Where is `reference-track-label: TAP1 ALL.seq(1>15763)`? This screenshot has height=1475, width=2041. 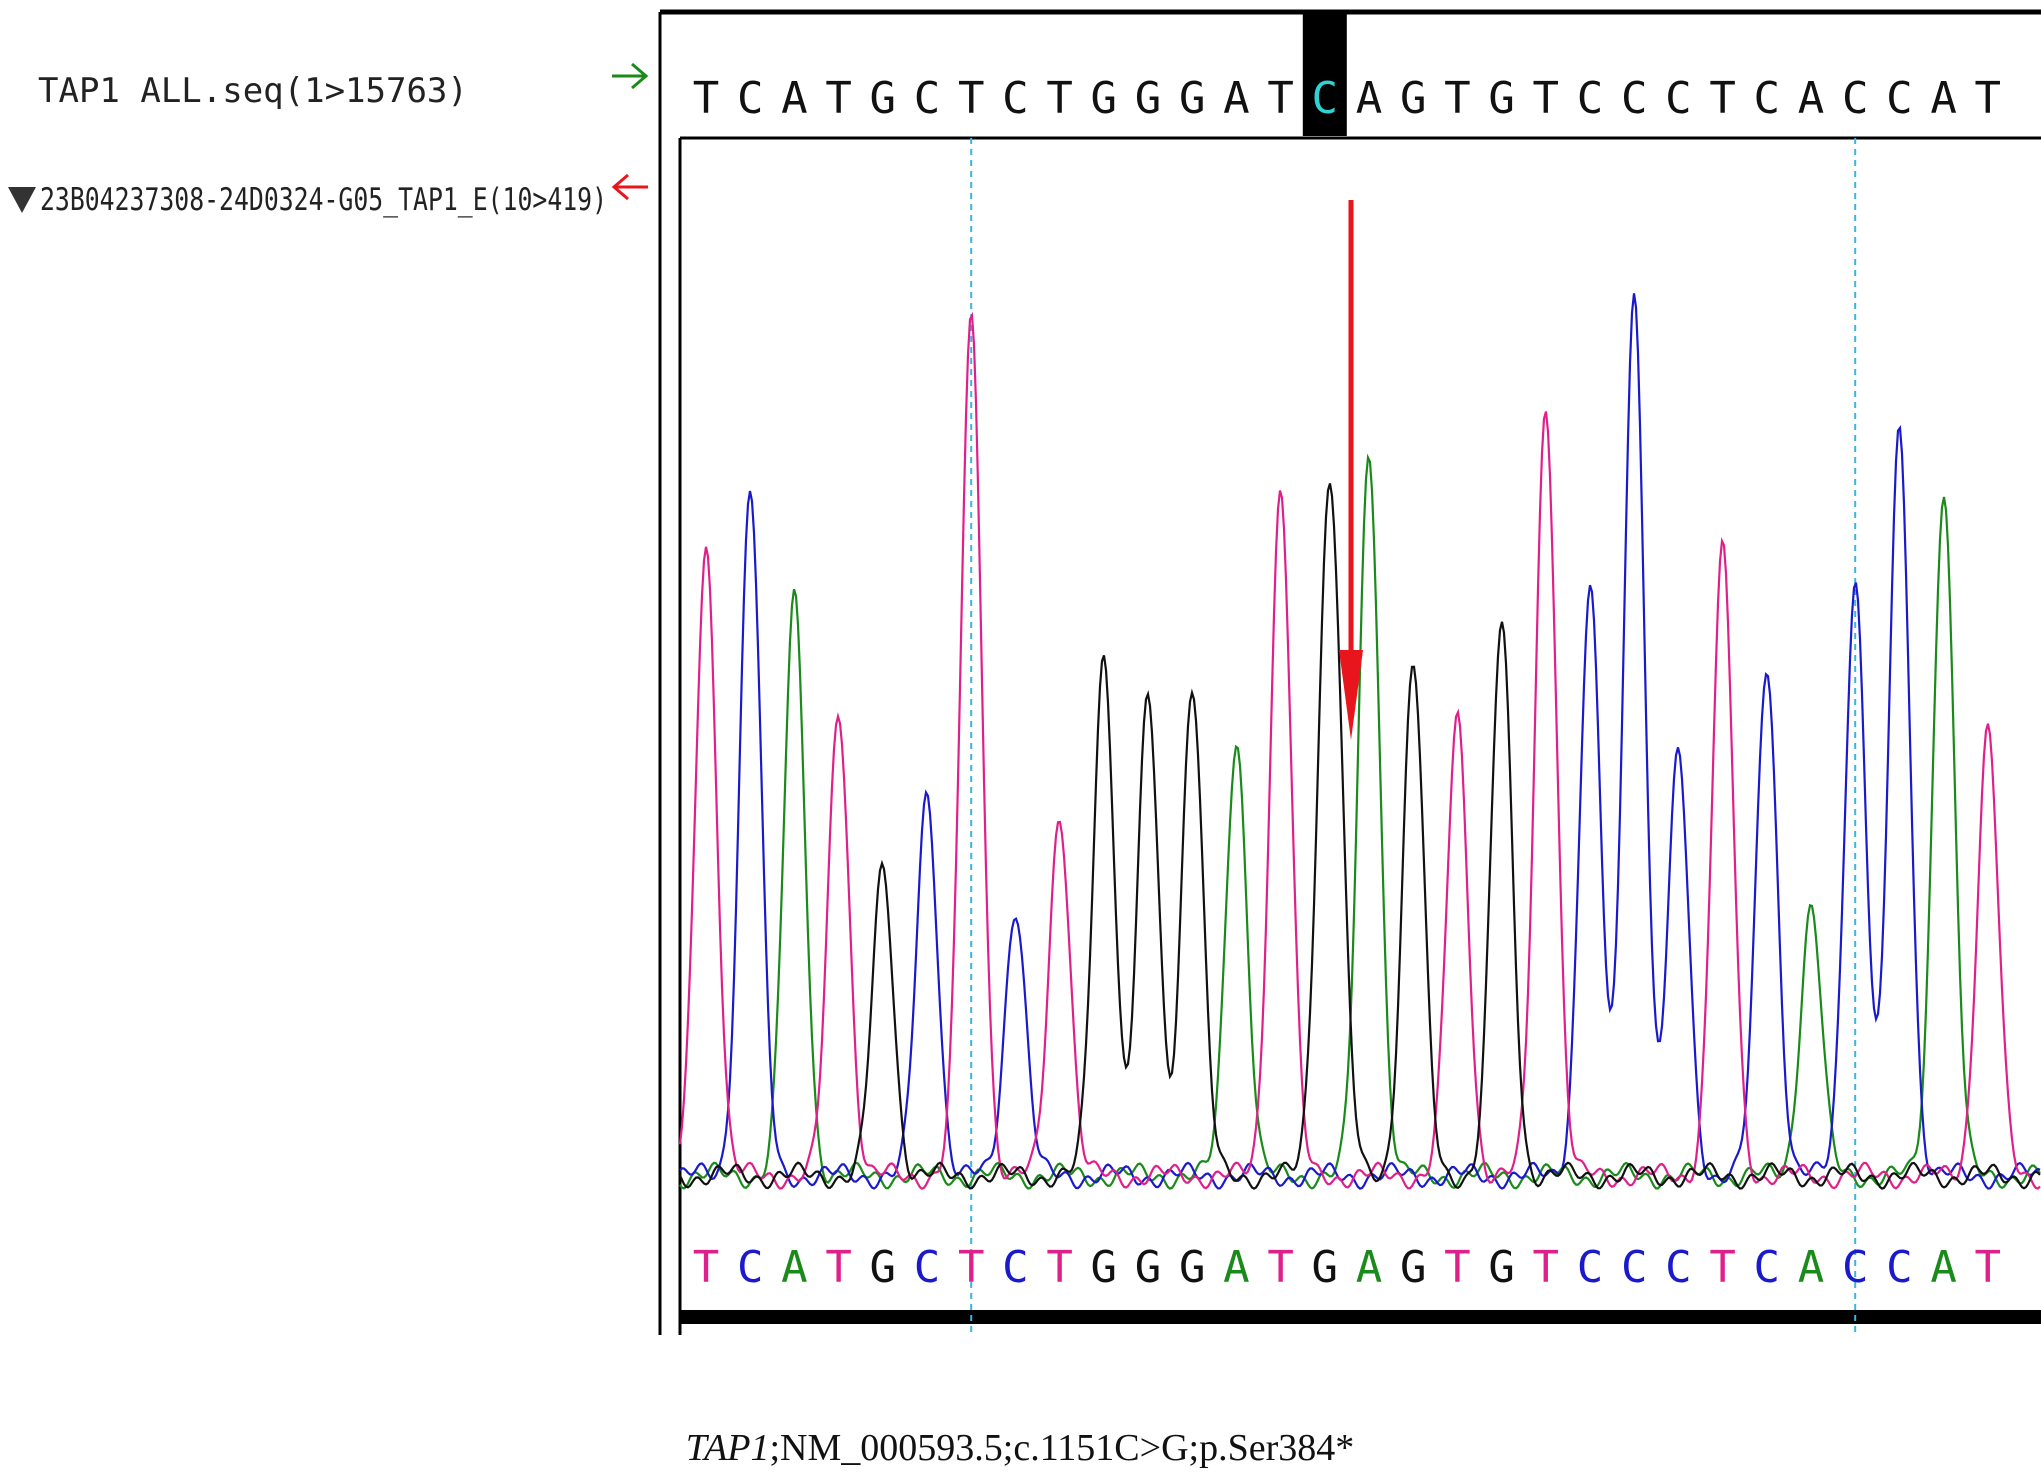
reference-track-label: TAP1 ALL.seq(1>15763) is located at coordinates (253, 91).